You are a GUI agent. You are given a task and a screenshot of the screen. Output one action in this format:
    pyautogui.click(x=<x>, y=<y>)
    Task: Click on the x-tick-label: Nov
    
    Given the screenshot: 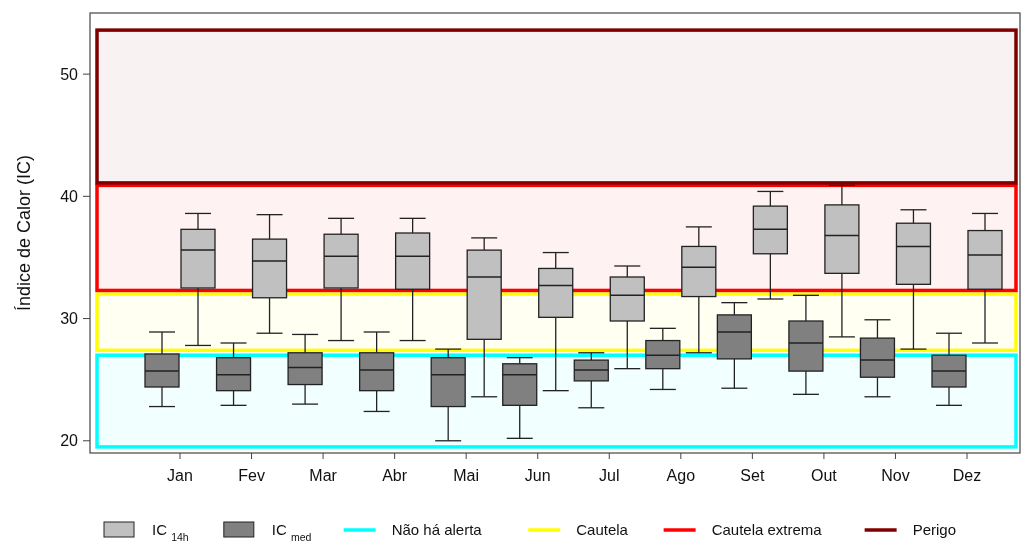 What is the action you would take?
    pyautogui.click(x=895, y=475)
    